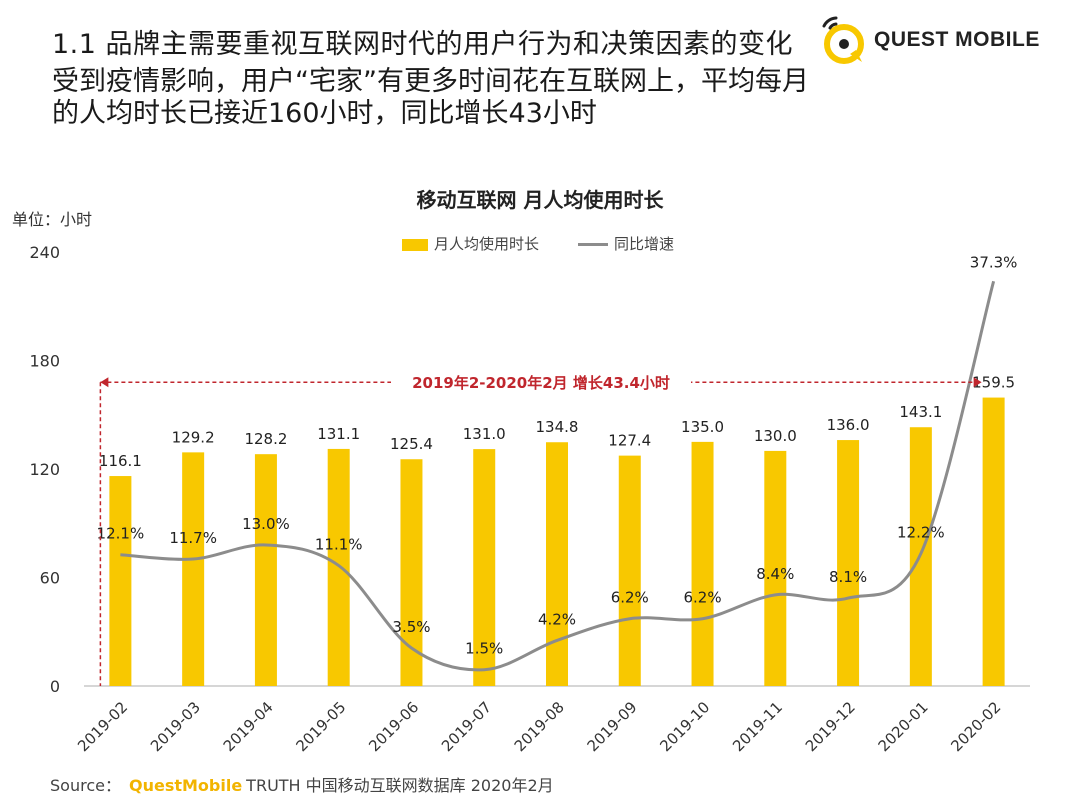 The height and width of the screenshot is (806, 1080). Describe the element at coordinates (320, 726) in the screenshot. I see `x-tick-label: 2019-05` at that location.